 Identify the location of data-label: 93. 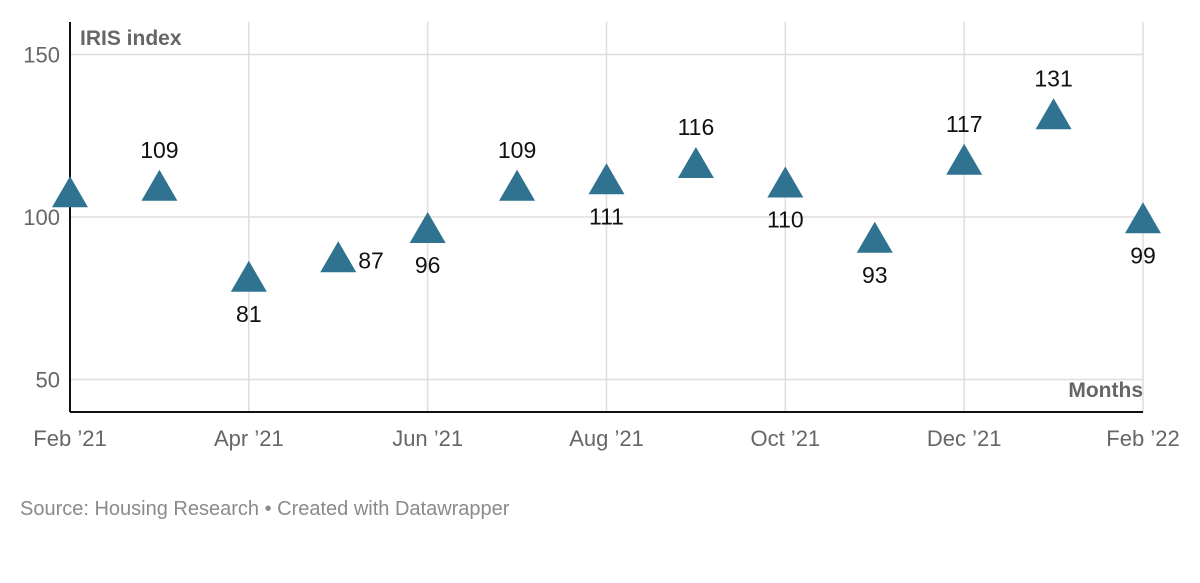
(875, 275).